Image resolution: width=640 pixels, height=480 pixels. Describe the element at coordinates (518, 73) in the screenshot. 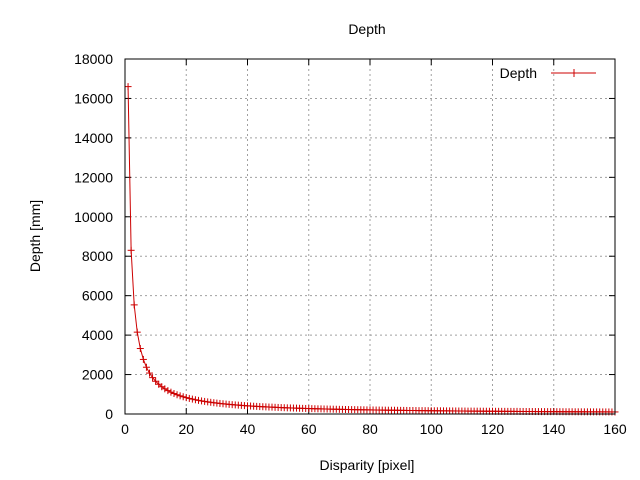

I see `legend-label-depth: Depth` at that location.